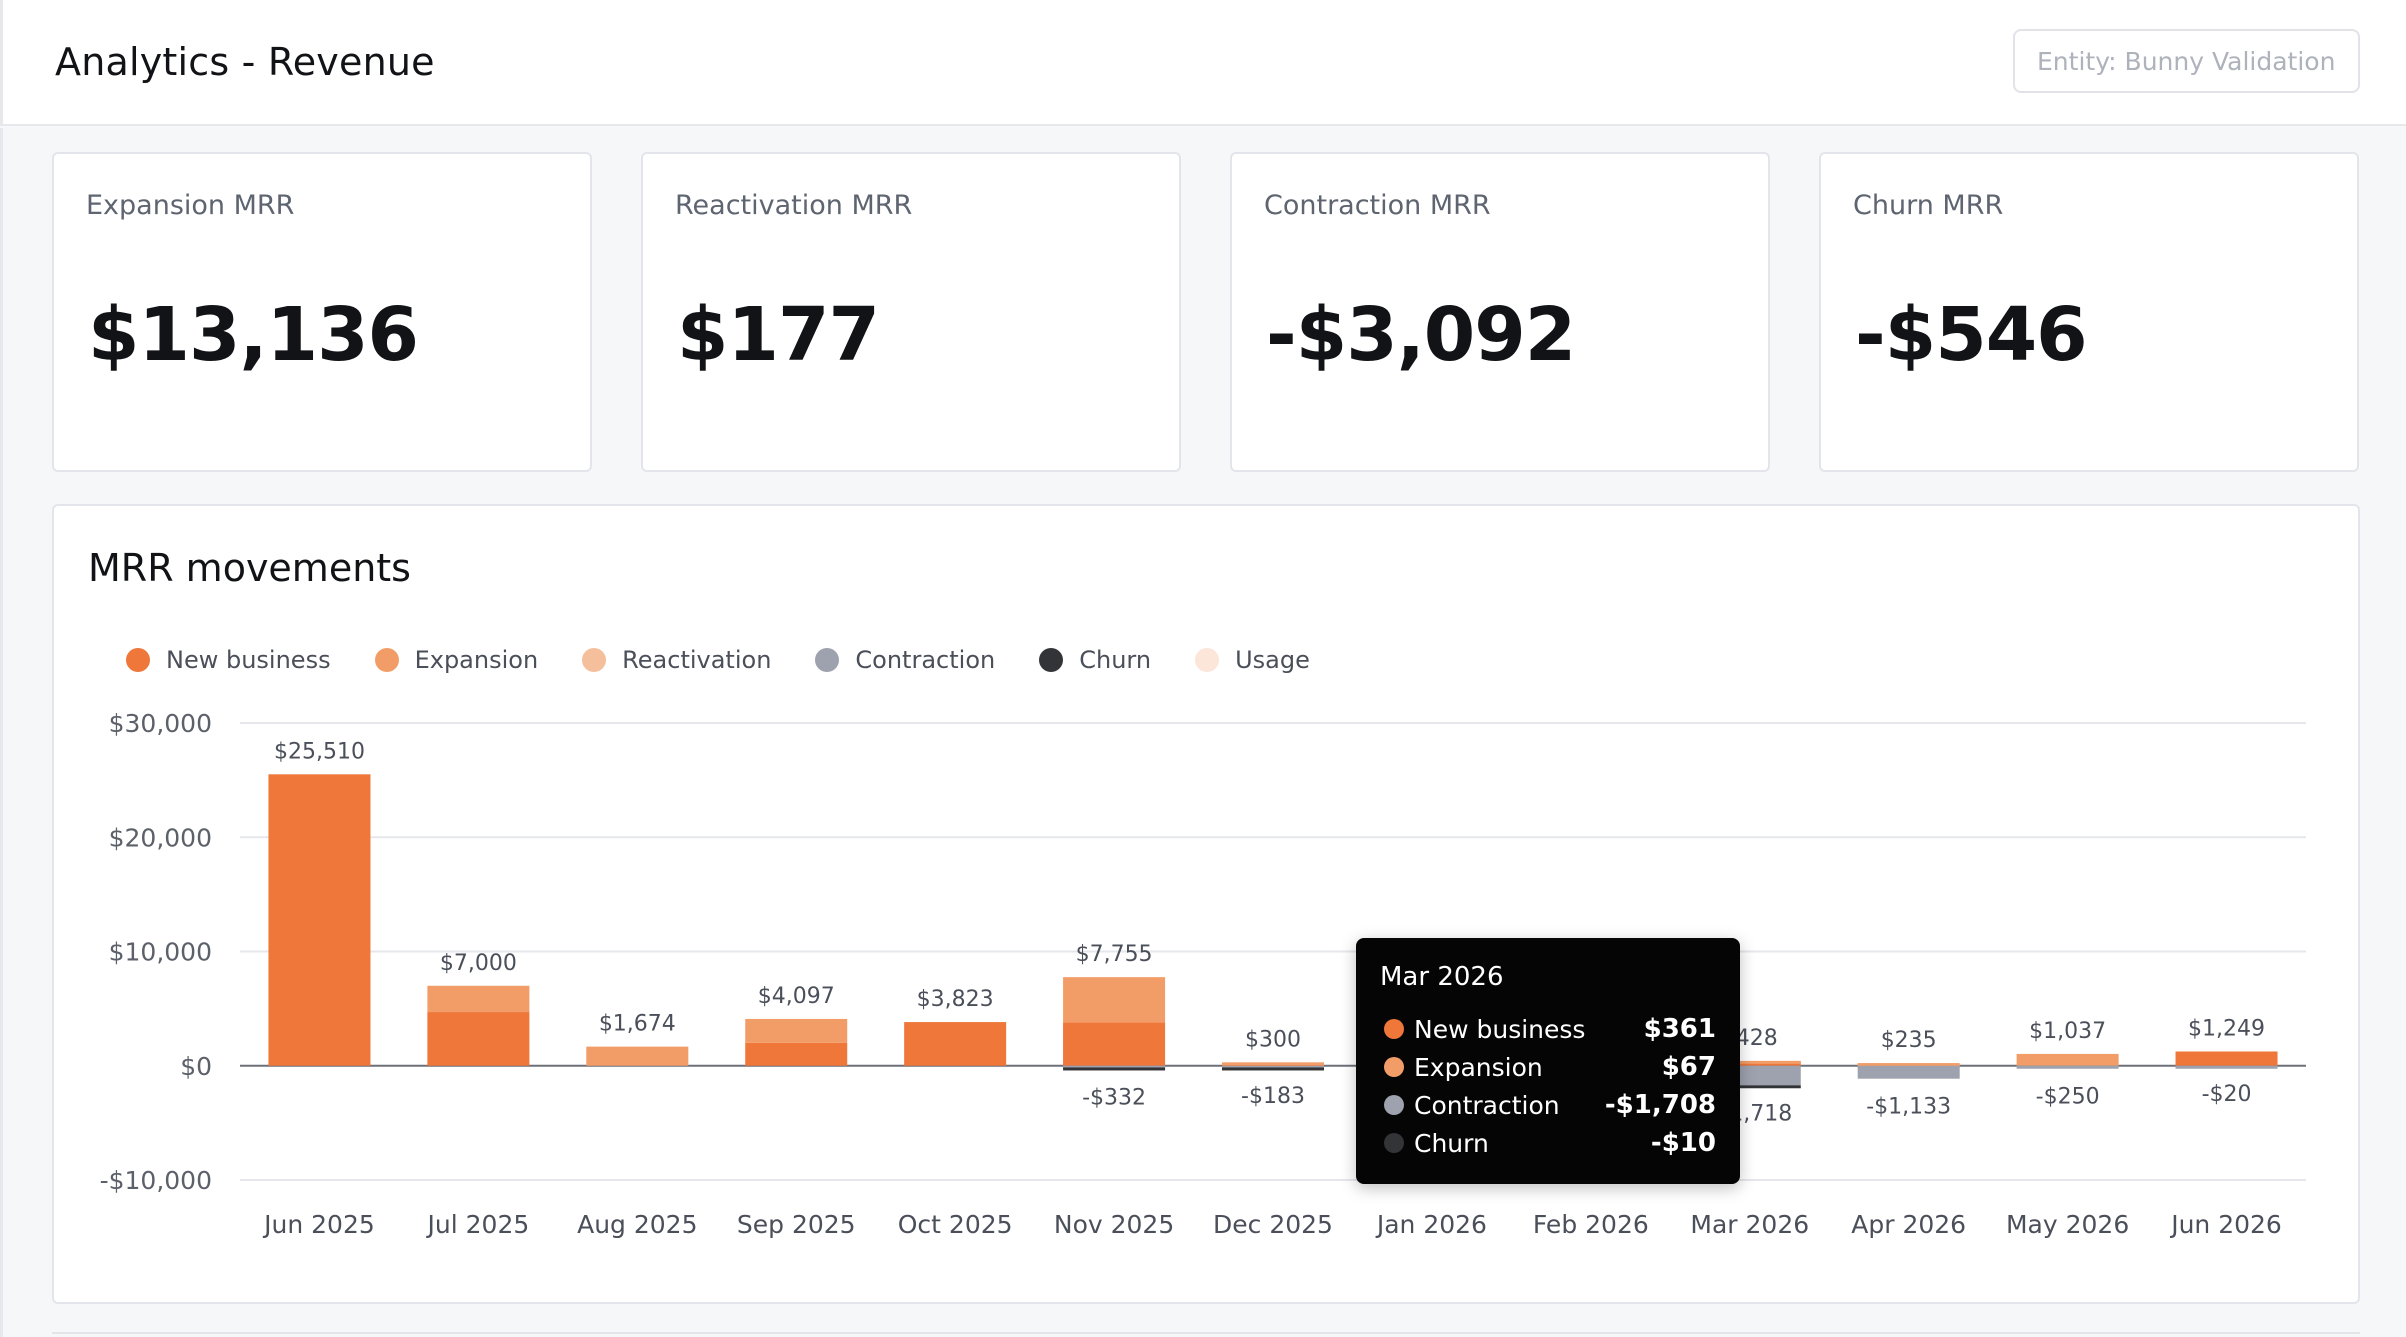 The height and width of the screenshot is (1337, 2406). I want to click on kpi-value: $177, so click(778, 335).